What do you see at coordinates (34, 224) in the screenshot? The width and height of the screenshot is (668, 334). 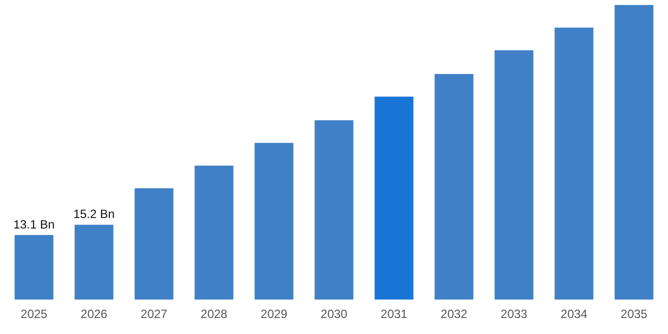 I see `data-label: 13.1 Bn` at bounding box center [34, 224].